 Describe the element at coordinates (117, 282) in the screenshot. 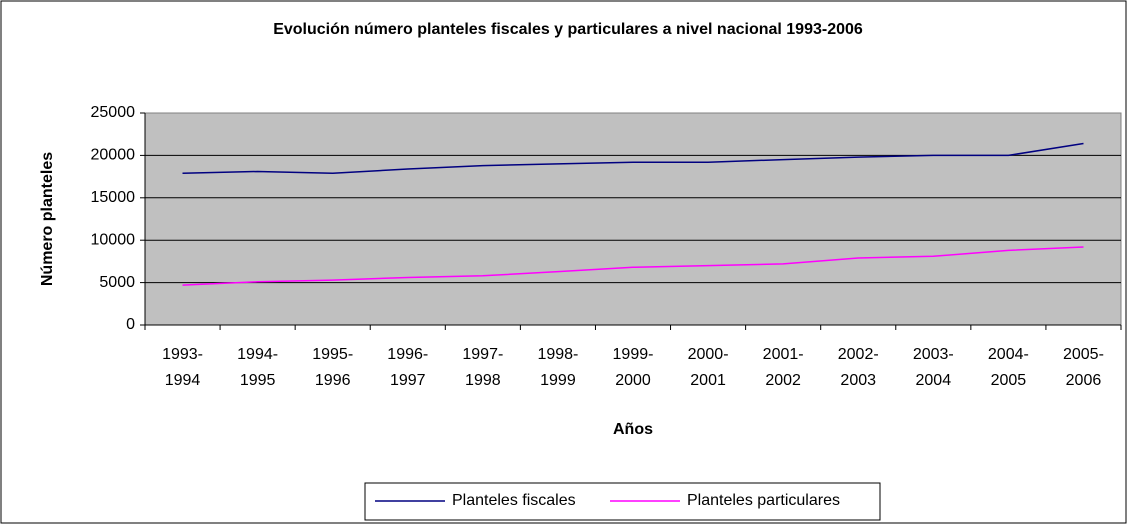

I see `y-tick-label: 5000` at that location.